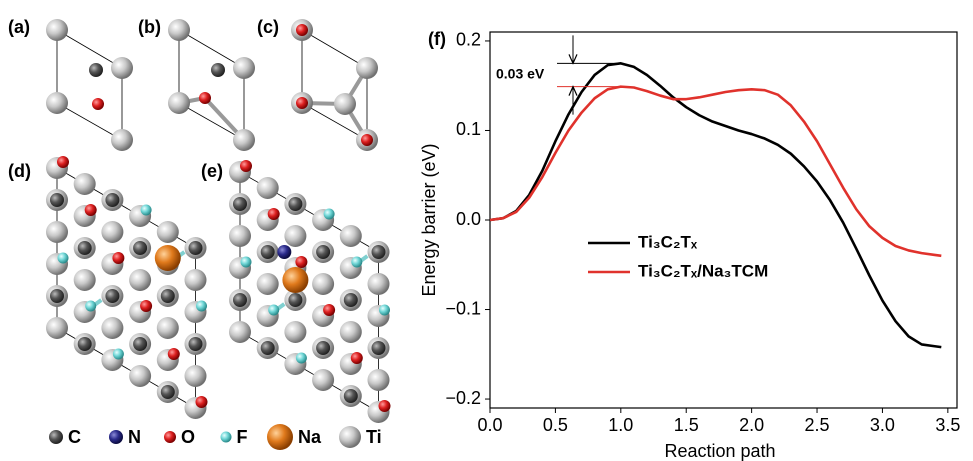  I want to click on panel-label: (c), so click(268, 27).